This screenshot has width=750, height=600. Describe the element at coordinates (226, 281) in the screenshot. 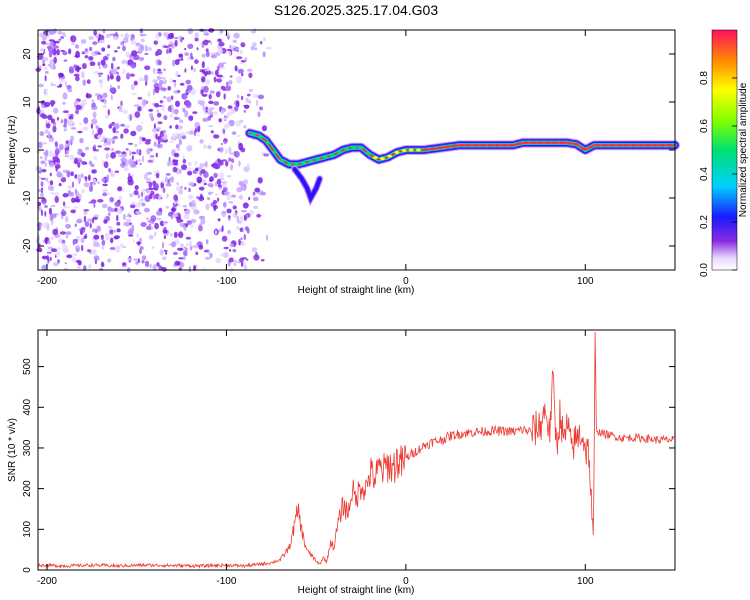

I see `x-tick-label: -100` at that location.